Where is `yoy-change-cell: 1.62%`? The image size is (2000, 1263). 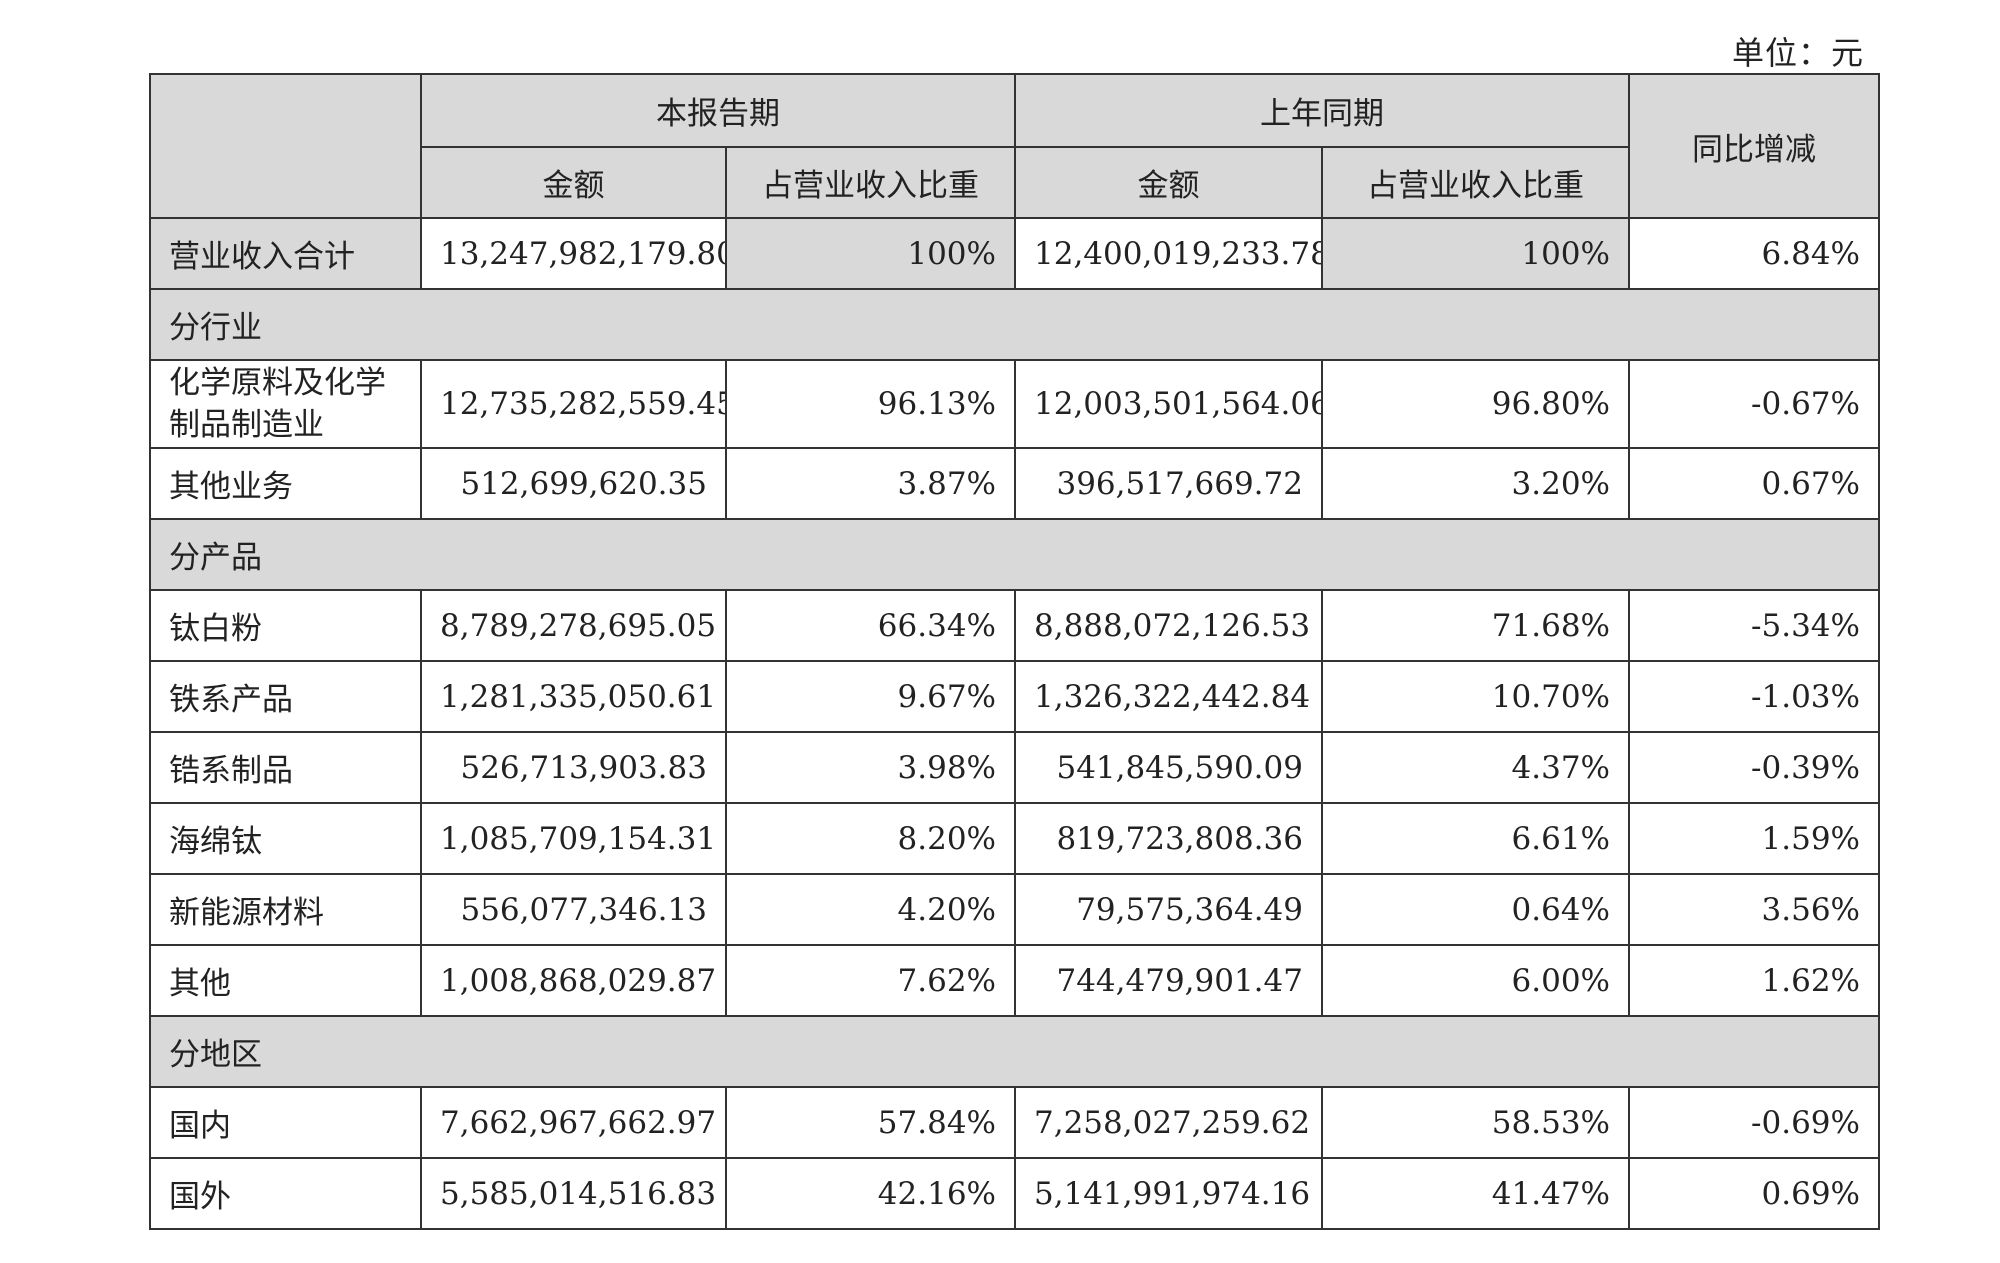
yoy-change-cell: 1.62% is located at coordinates (1754, 980).